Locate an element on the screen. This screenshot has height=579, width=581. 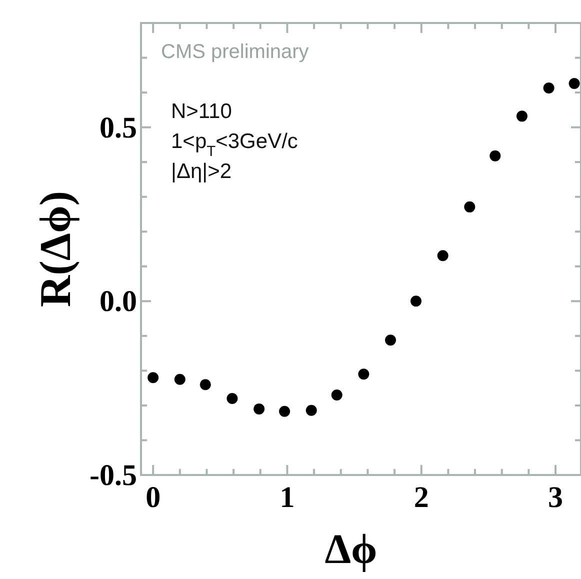
y-tick-label: 0.5 is located at coordinates (118, 127).